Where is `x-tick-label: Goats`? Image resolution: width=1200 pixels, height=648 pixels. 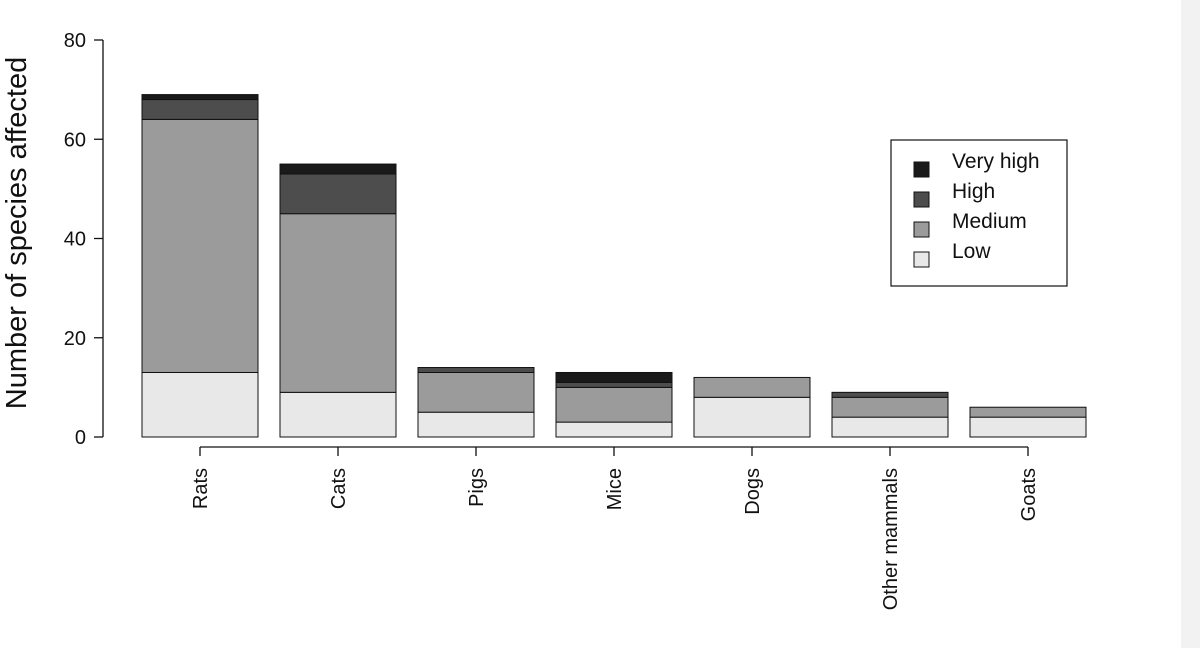
x-tick-label: Goats is located at coordinates (1029, 494).